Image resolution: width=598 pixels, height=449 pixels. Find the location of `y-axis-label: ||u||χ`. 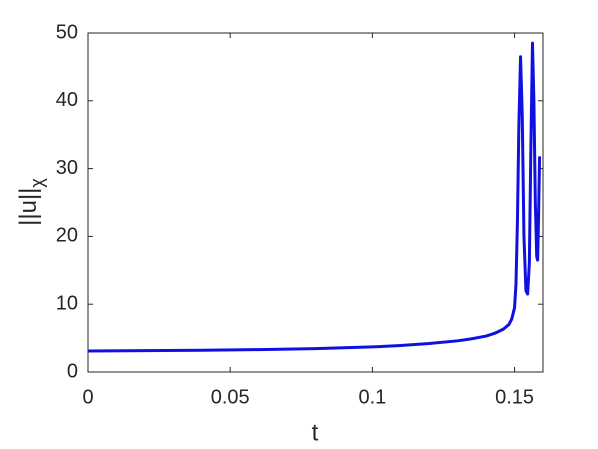

y-axis-label: ||u||χ is located at coordinates (30, 202).